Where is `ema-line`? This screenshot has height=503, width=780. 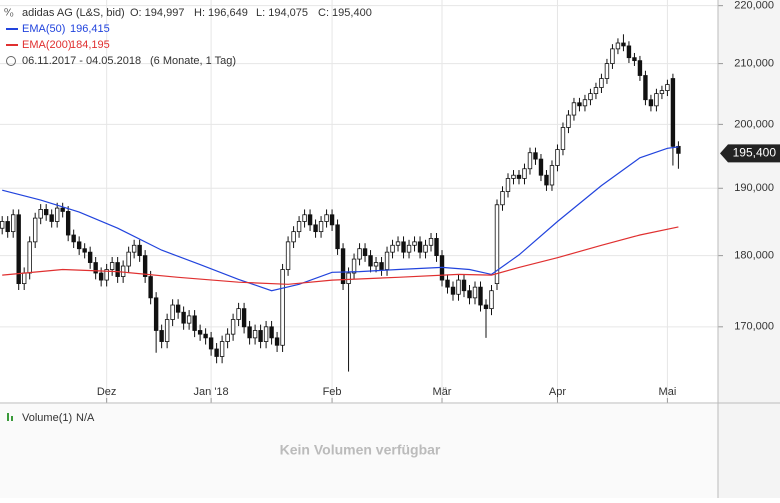 ema-line is located at coordinates (340, 255).